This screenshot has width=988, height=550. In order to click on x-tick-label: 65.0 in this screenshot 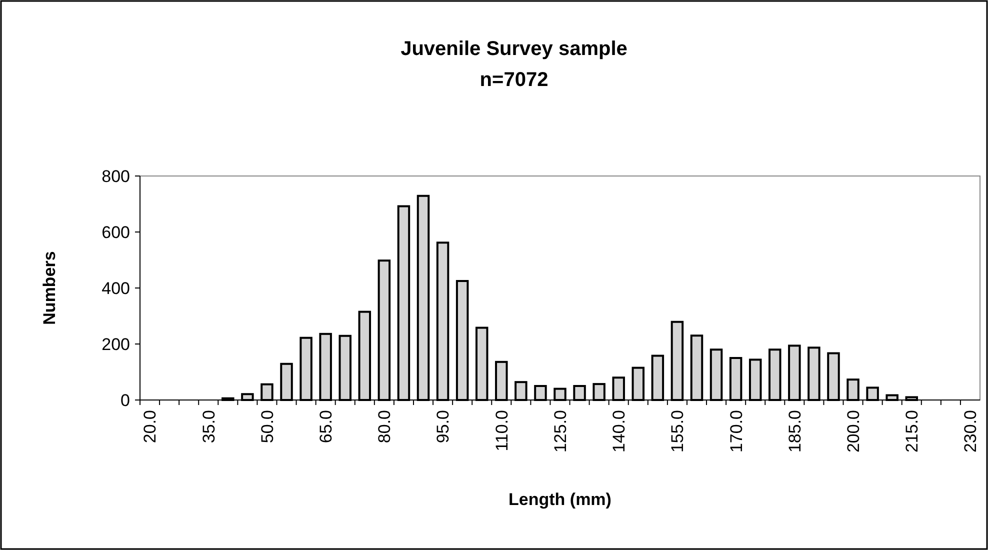, I will do `click(326, 427)`.